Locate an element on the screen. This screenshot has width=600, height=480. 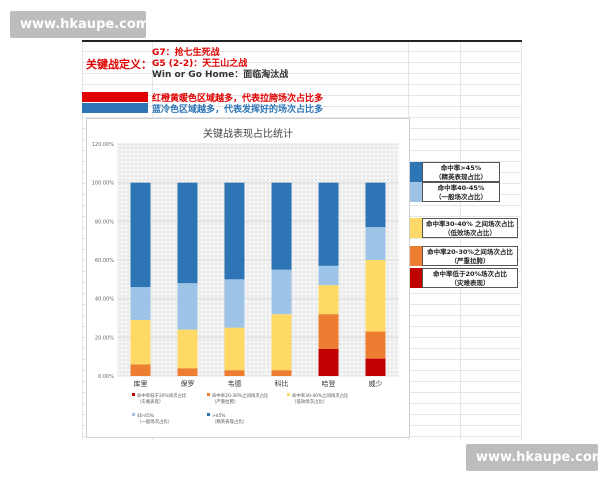
y-tick-label: 100.00% is located at coordinates (103, 184).